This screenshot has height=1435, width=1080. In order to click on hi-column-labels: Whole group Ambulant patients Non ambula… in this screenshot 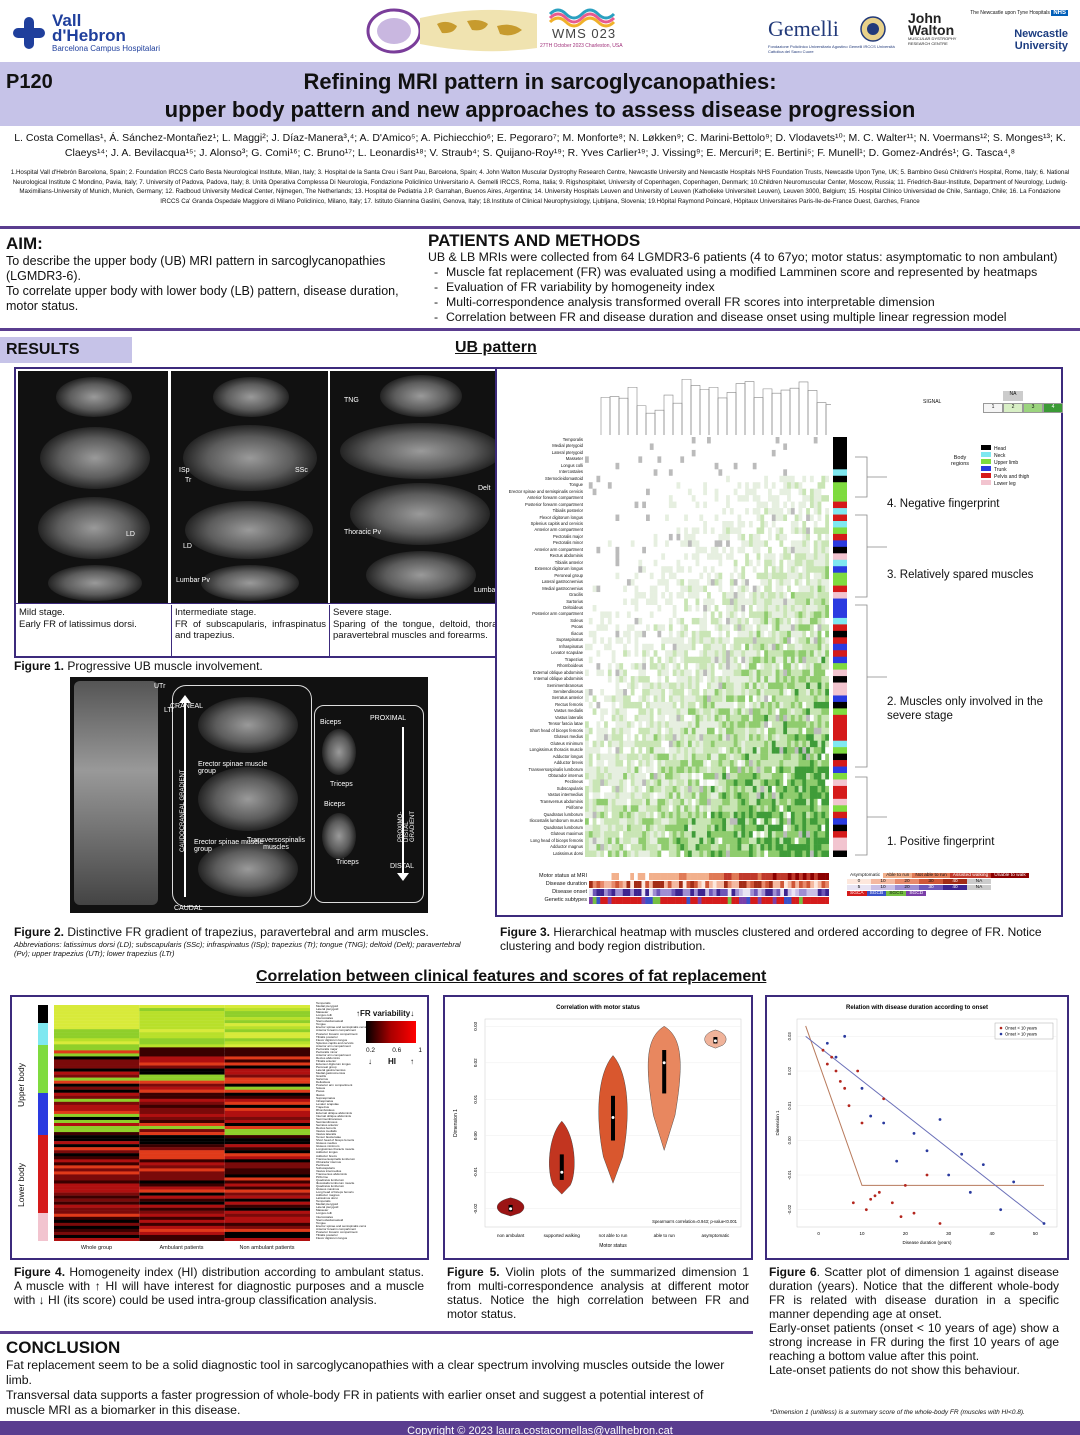, I will do `click(187, 1248)`.